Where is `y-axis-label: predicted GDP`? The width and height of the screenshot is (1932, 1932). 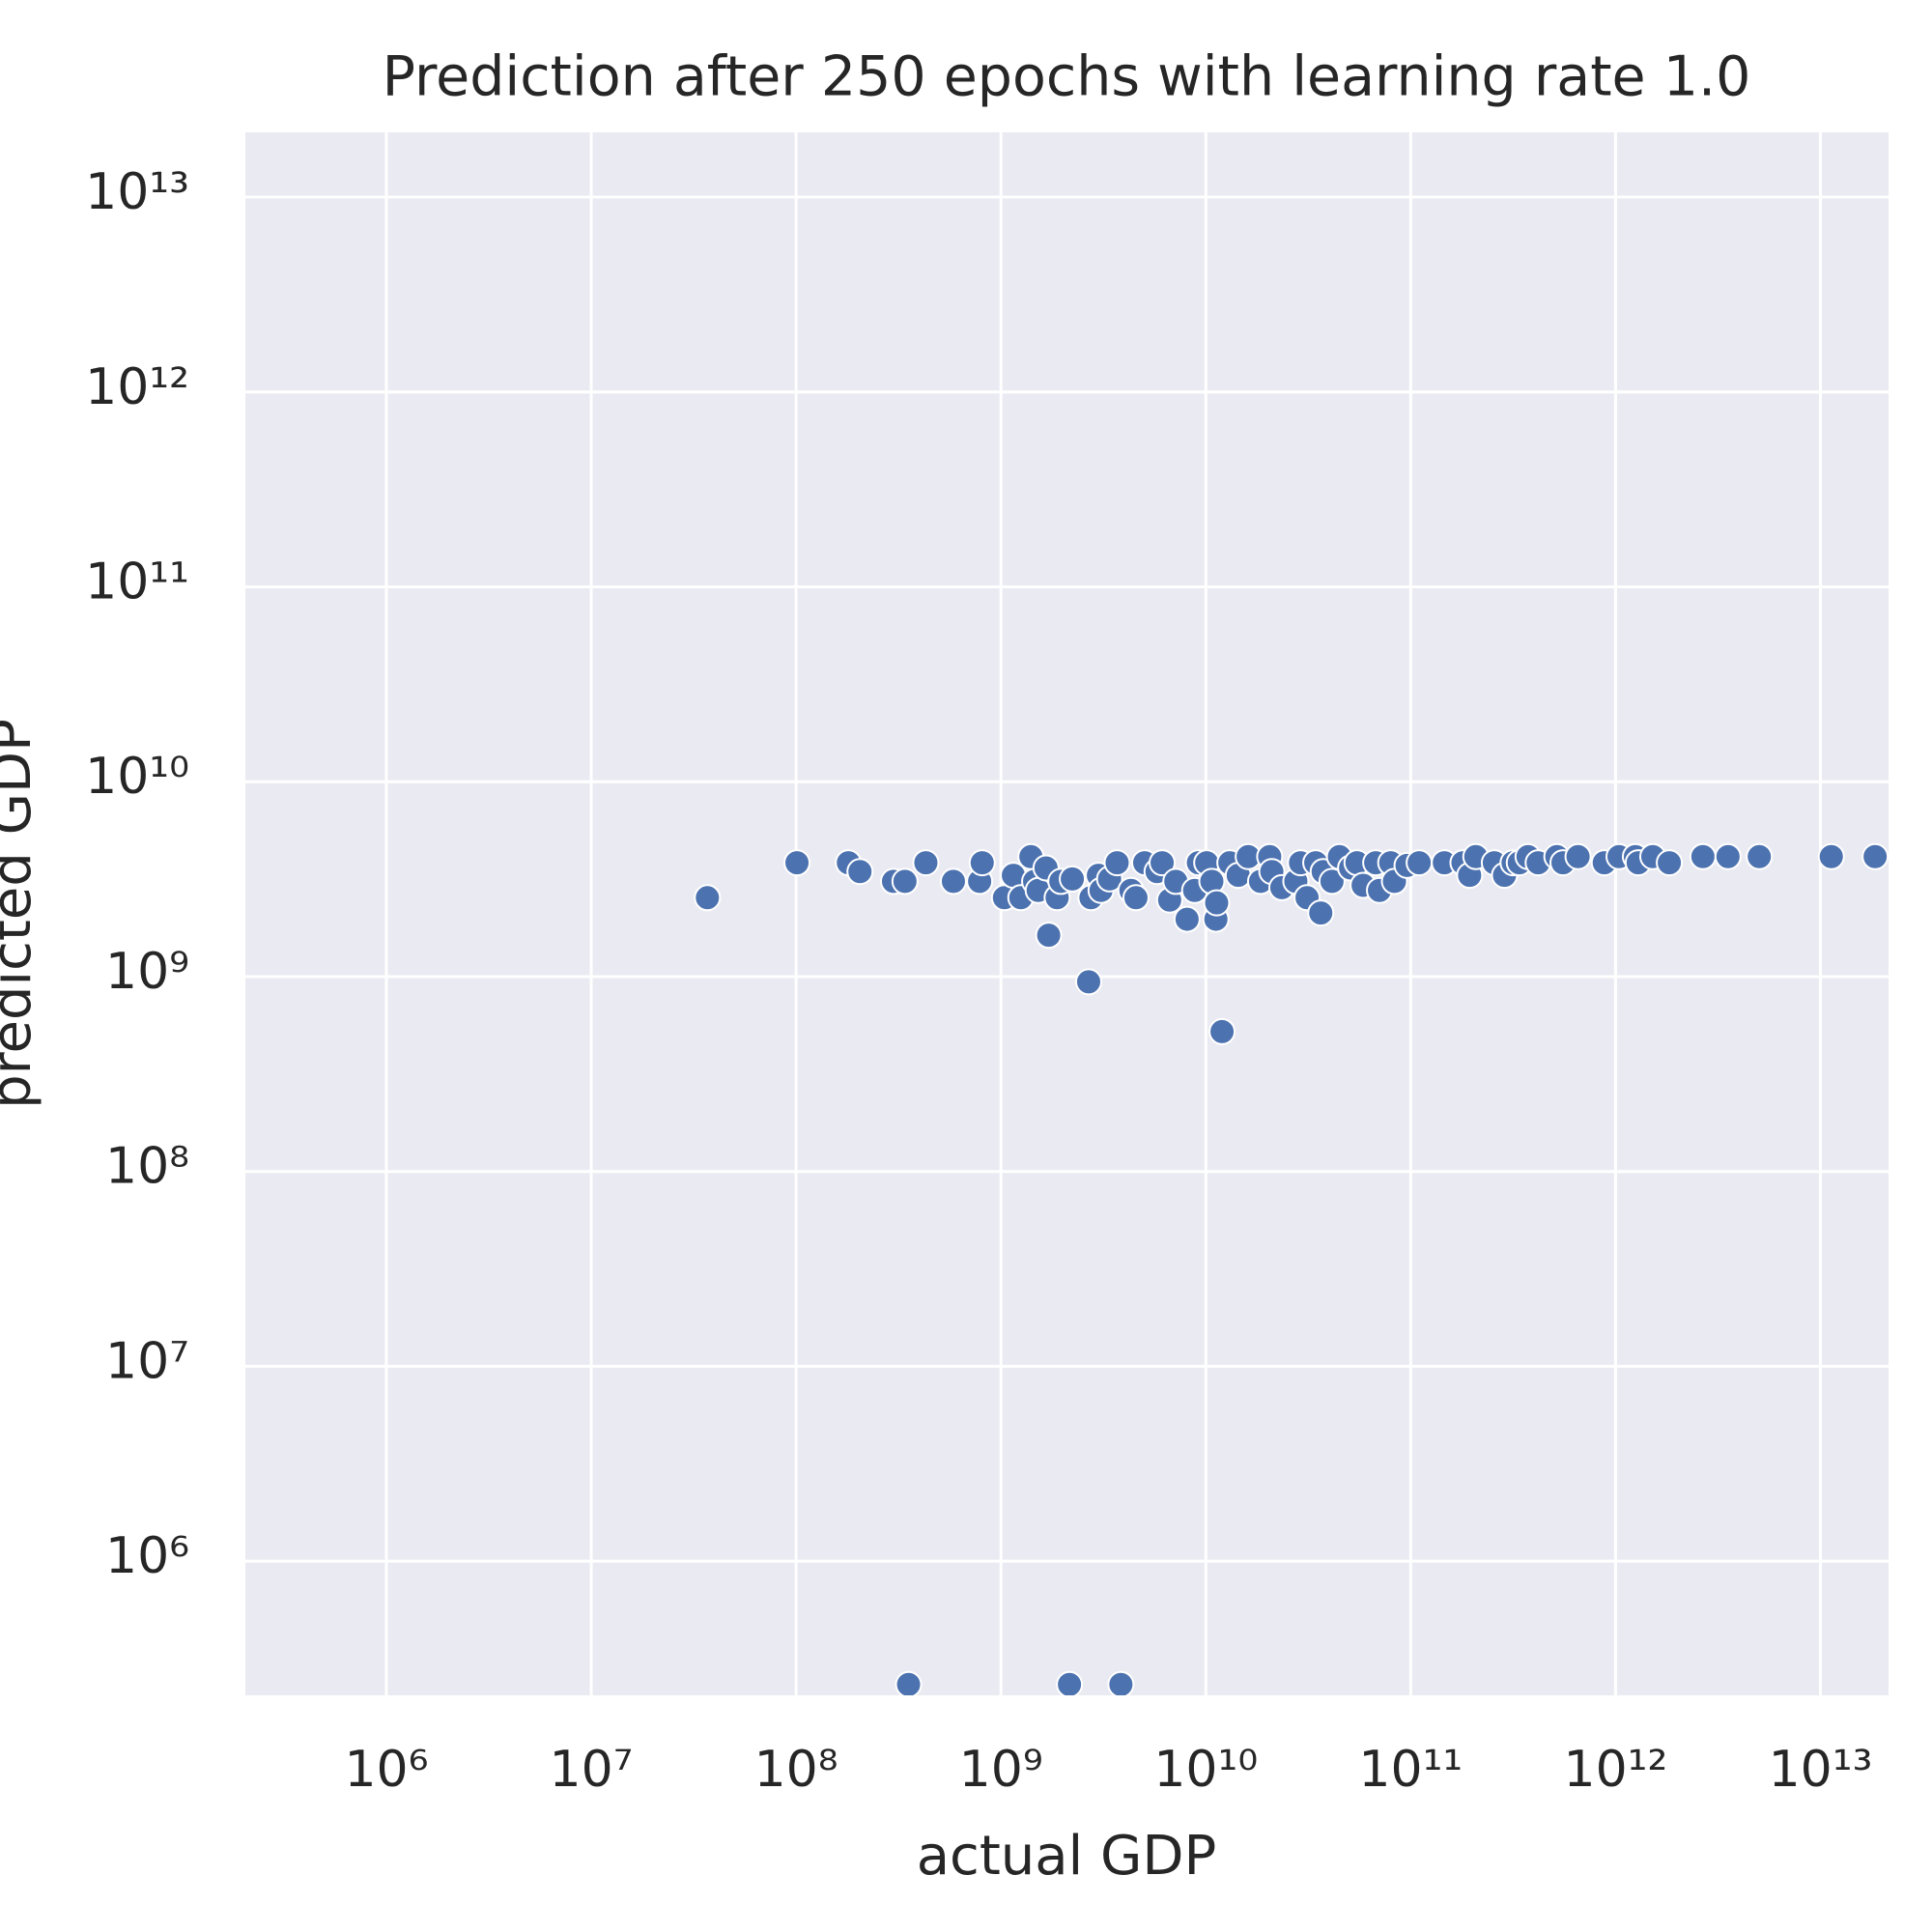 y-axis-label: predicted GDP is located at coordinates (21, 914).